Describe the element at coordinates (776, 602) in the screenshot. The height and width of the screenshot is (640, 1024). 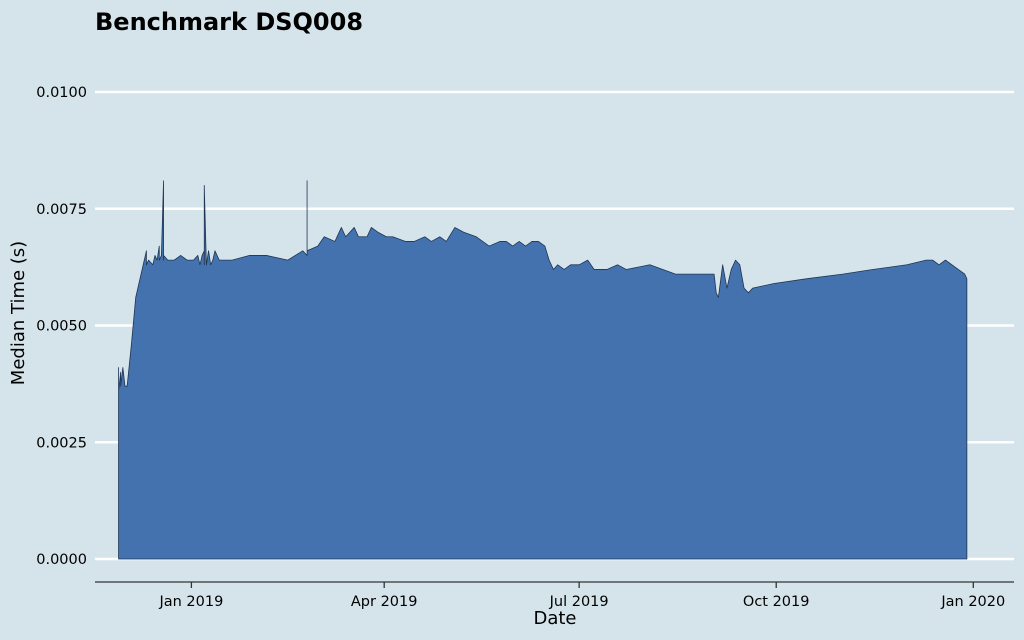
I see `x-tick-label: Oct 2019` at that location.